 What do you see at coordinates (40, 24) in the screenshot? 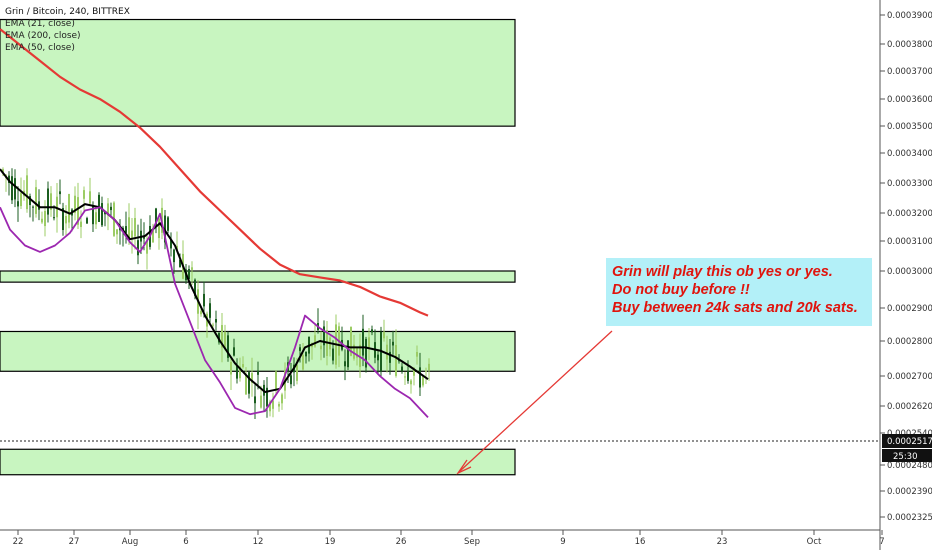
I see `legend-ema-21: EMA (21, close)` at bounding box center [40, 24].